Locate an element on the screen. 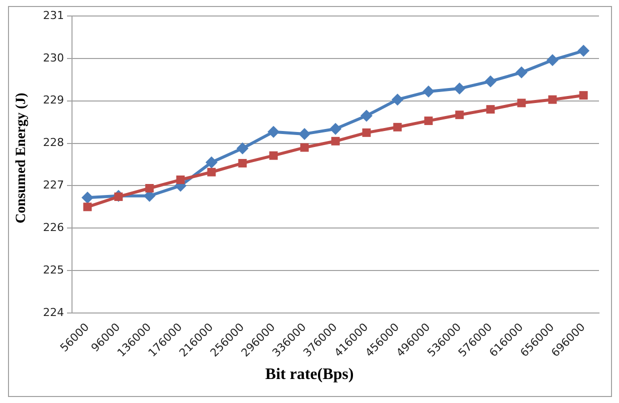 This screenshot has height=403, width=619. y-tick-label: 227 is located at coordinates (53, 185).